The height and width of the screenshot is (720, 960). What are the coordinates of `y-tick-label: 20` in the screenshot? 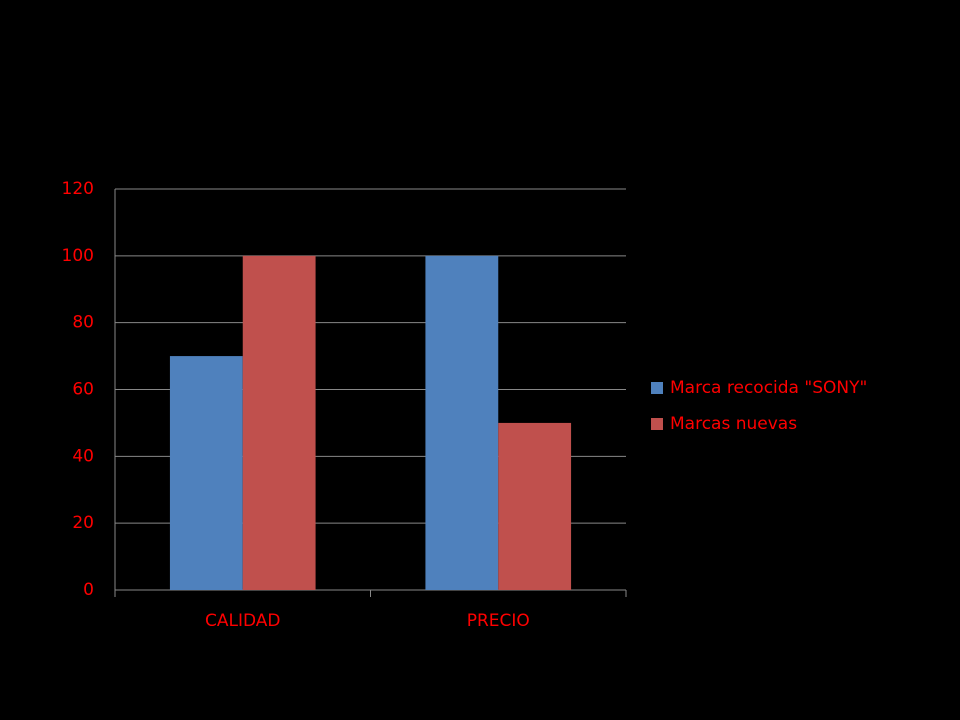 It's located at (83, 523).